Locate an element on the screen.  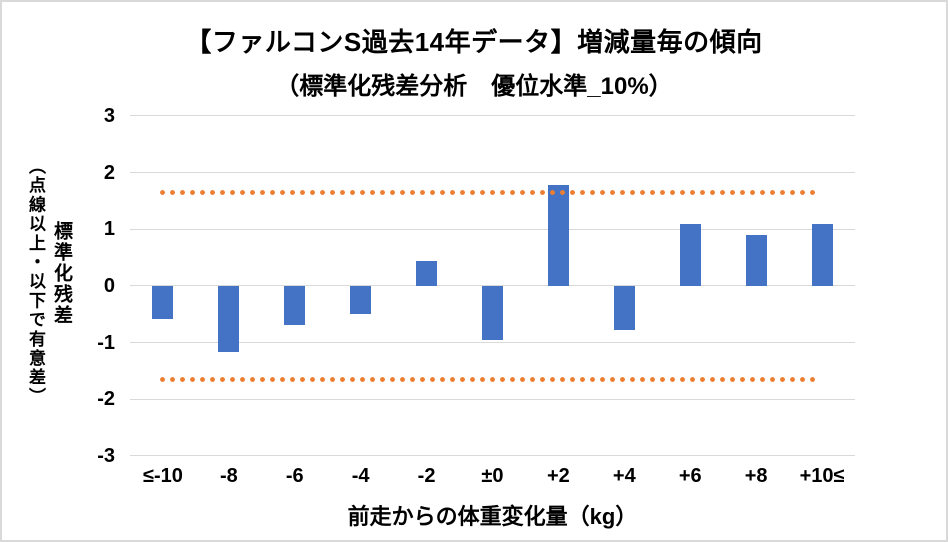
x-tick-label: ±0 is located at coordinates (492, 476).